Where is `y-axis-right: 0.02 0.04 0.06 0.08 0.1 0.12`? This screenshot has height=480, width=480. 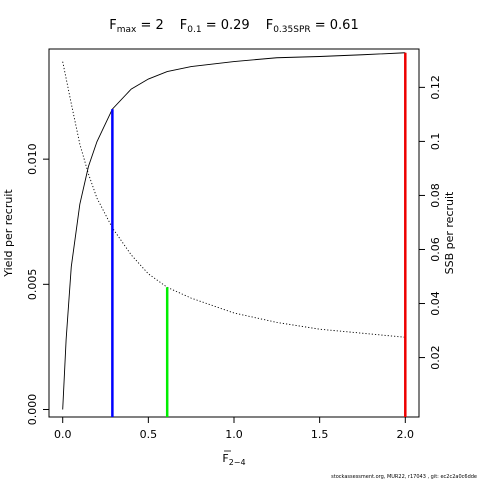 y-axis-right: 0.02 0.04 0.06 0.08 0.1 0.12 is located at coordinates (430, 222).